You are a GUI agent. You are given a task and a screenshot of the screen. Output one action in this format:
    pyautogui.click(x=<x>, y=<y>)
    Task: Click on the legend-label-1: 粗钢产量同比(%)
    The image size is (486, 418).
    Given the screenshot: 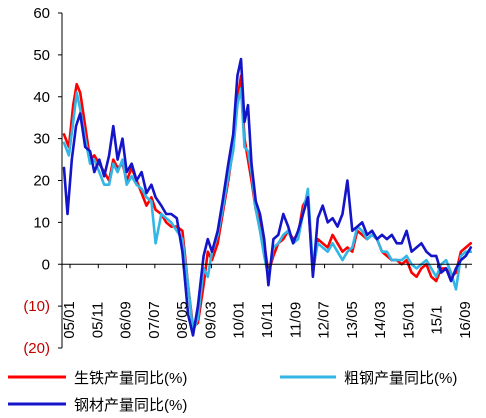 What is the action you would take?
    pyautogui.click(x=400, y=378)
    